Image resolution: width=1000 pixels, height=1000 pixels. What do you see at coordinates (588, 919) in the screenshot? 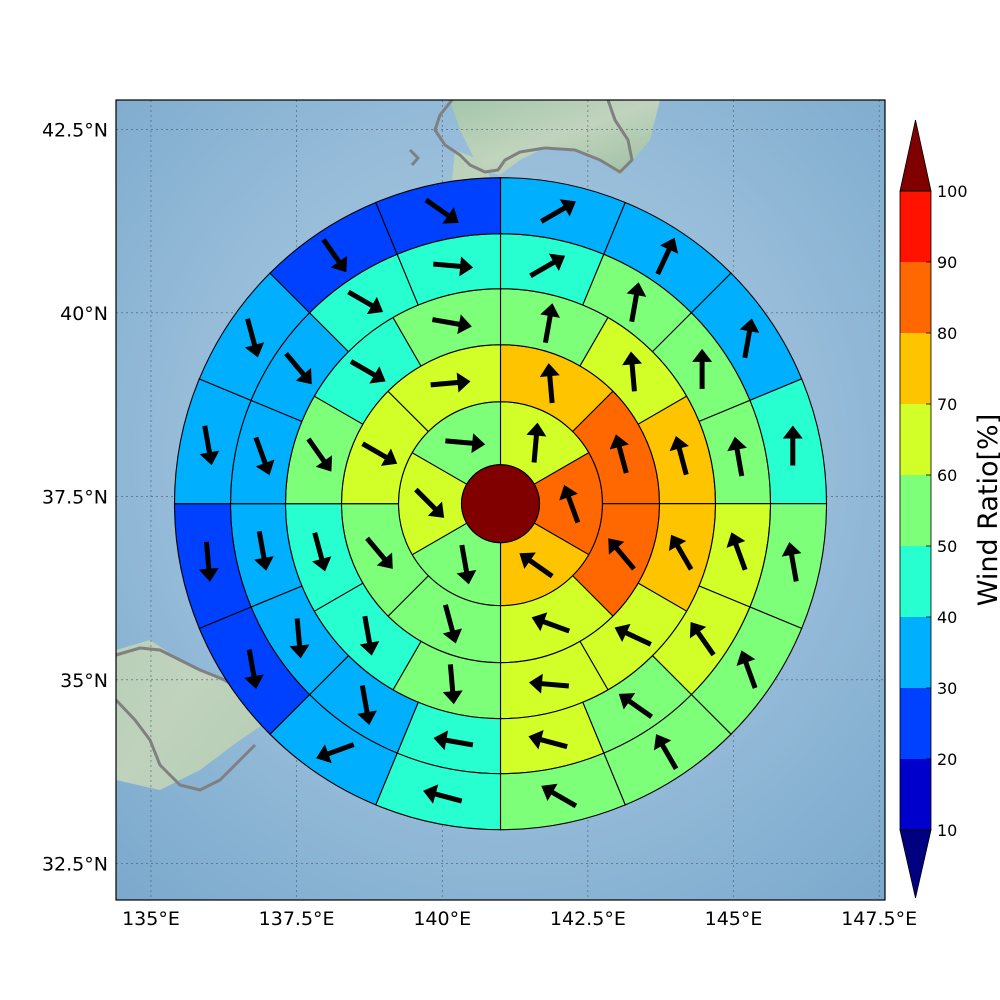
I see `lon-tick-label: 142.5°E` at bounding box center [588, 919].